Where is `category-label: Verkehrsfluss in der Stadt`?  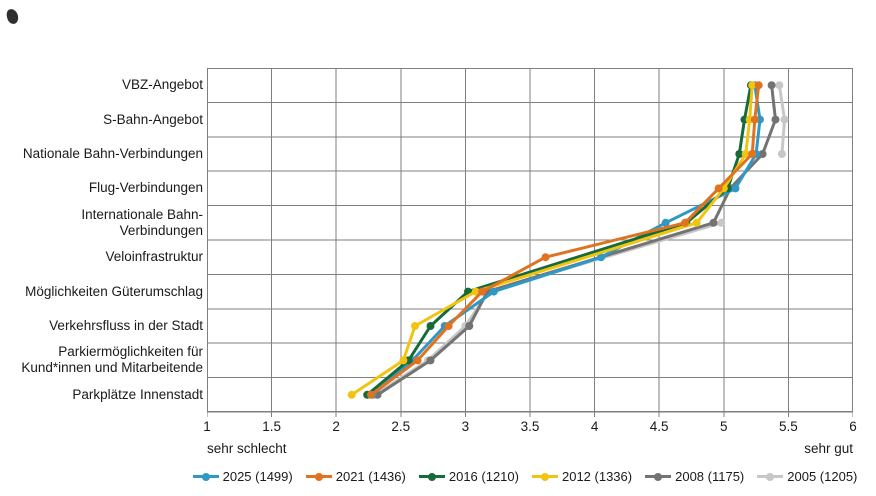 category-label: Verkehrsfluss in der Stadt is located at coordinates (126, 325).